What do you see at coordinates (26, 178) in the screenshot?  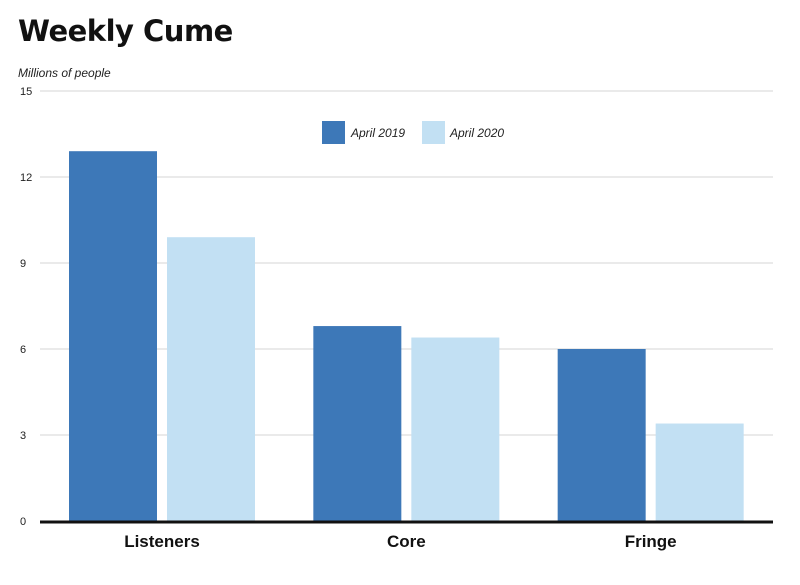 I see `y-tick-label: 12` at bounding box center [26, 178].